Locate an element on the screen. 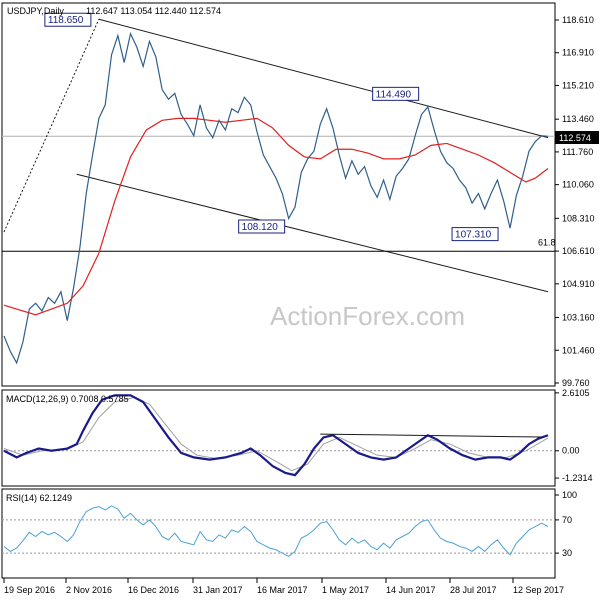  macd-line is located at coordinates (276, 435).